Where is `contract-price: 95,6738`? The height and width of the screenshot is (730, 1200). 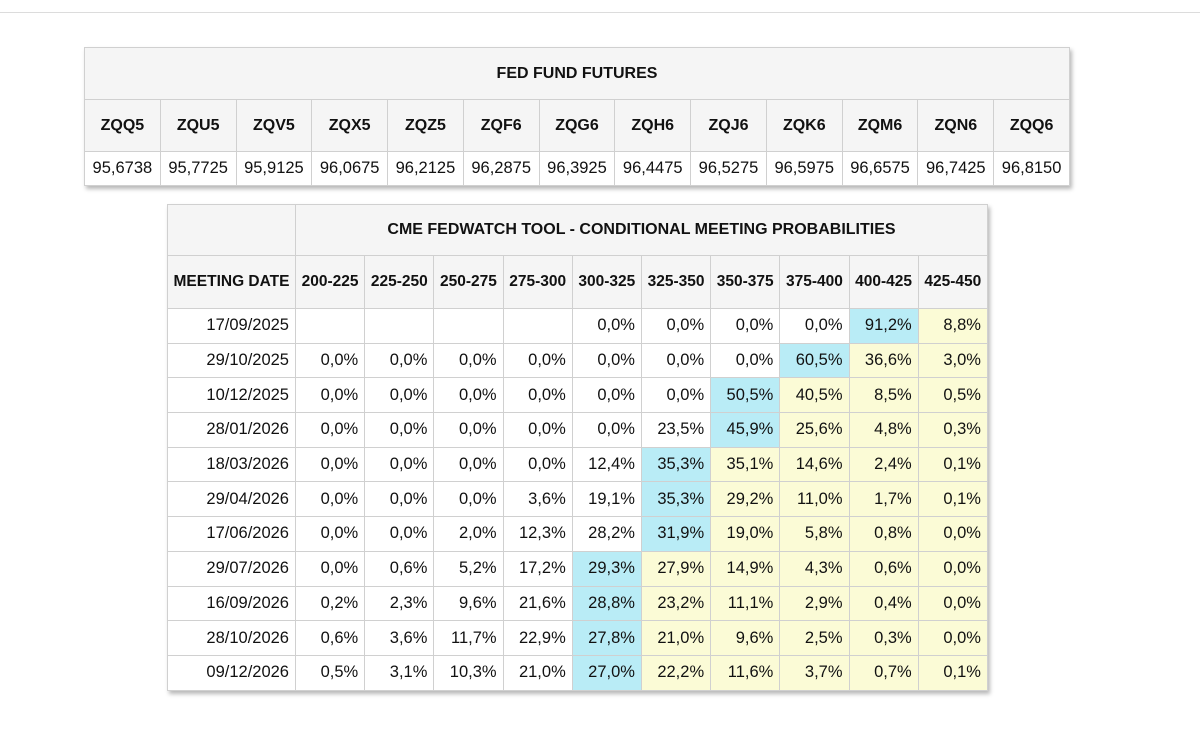 contract-price: 95,6738 is located at coordinates (122, 168).